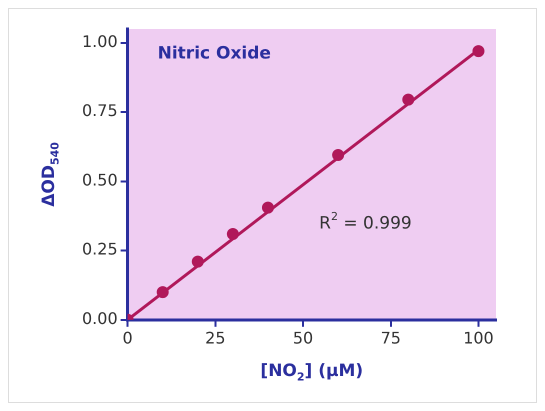 Image resolution: width=545 pixels, height=411 pixels. I want to click on y-tick-label: 0.50, so click(100, 180).